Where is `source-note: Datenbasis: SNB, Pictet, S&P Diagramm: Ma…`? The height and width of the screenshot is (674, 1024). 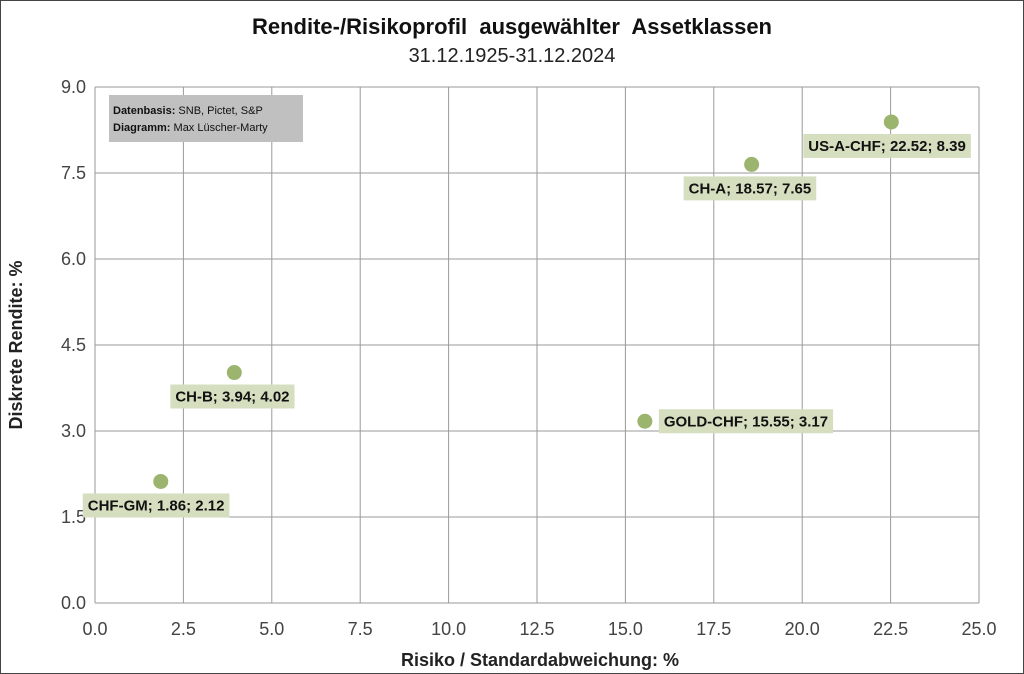
source-note: Datenbasis: SNB, Pictet, S&P Diagramm: Ma… is located at coordinates (206, 118).